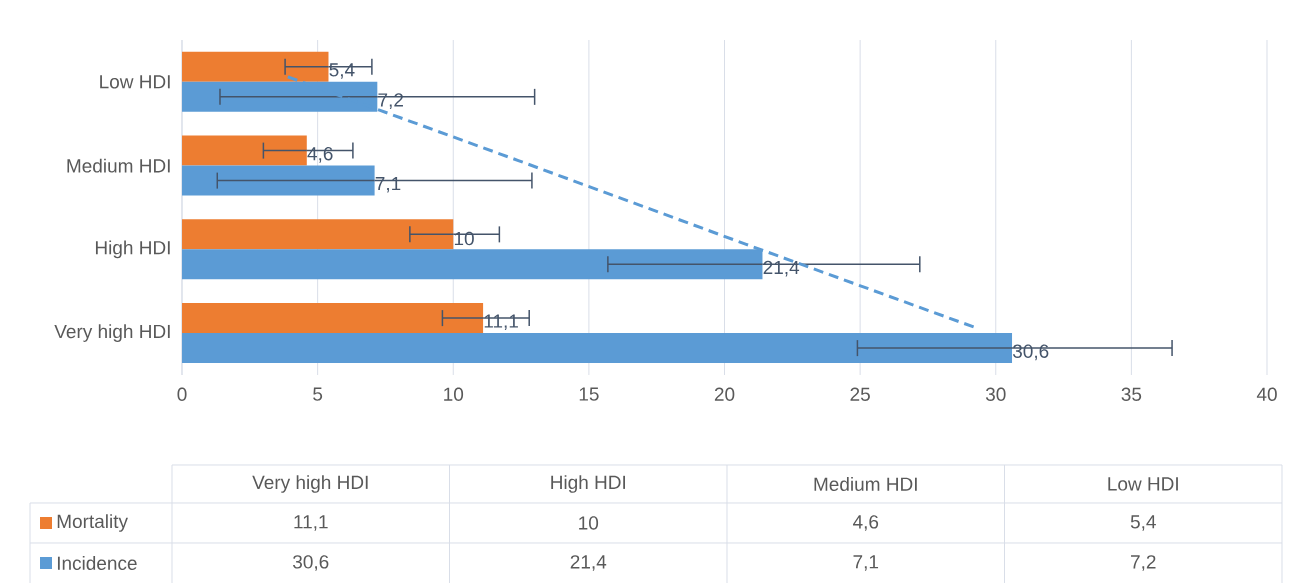 This screenshot has width=1306, height=583. I want to click on legend-label: Incidence, so click(97, 563).